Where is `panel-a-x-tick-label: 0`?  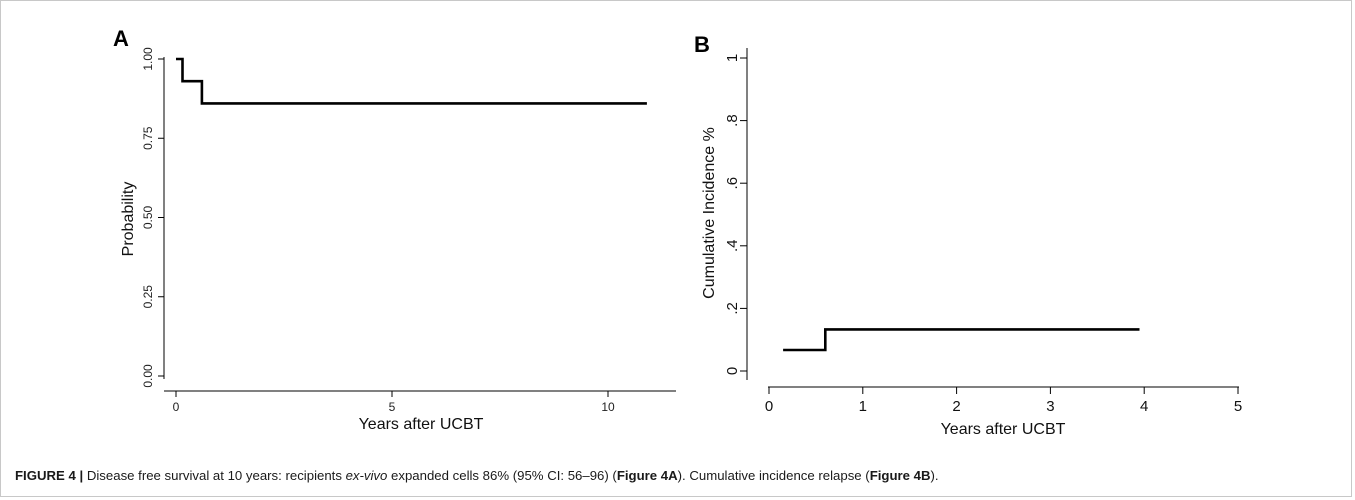 panel-a-x-tick-label: 0 is located at coordinates (176, 407).